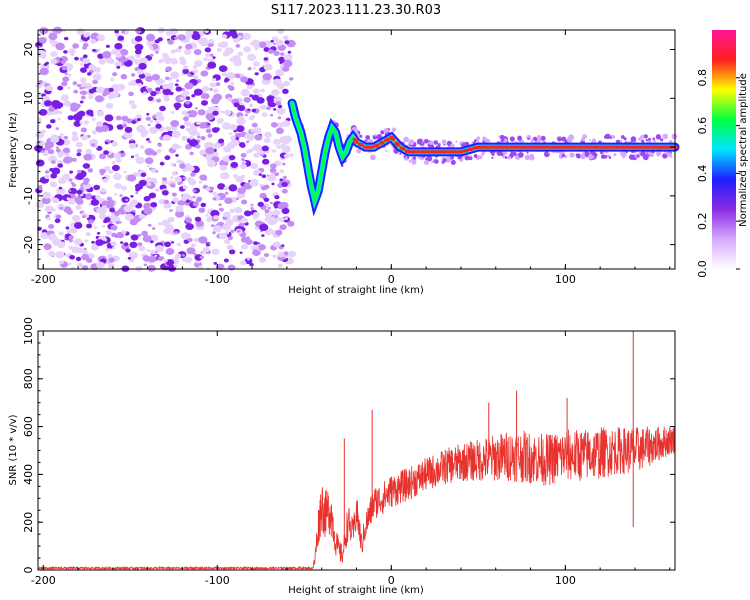  I want to click on y-tick-label: 10, so click(28, 98).